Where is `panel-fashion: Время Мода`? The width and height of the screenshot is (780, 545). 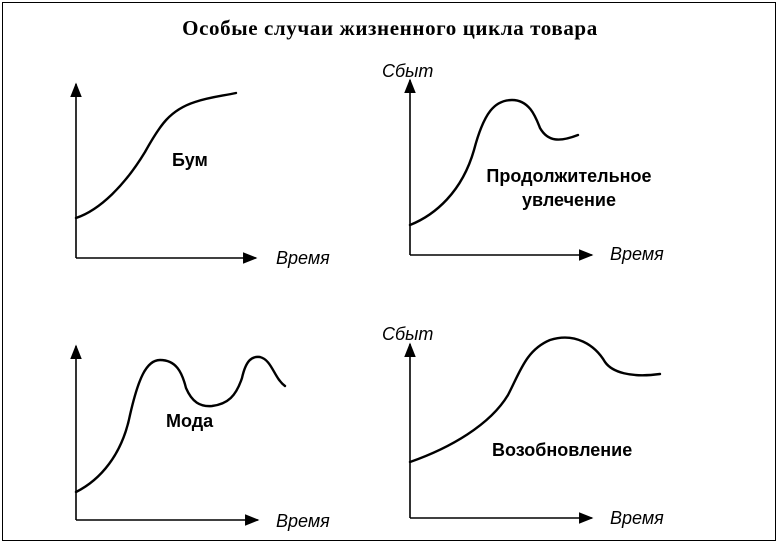
panel-fashion: Время Мода is located at coordinates (200, 437).